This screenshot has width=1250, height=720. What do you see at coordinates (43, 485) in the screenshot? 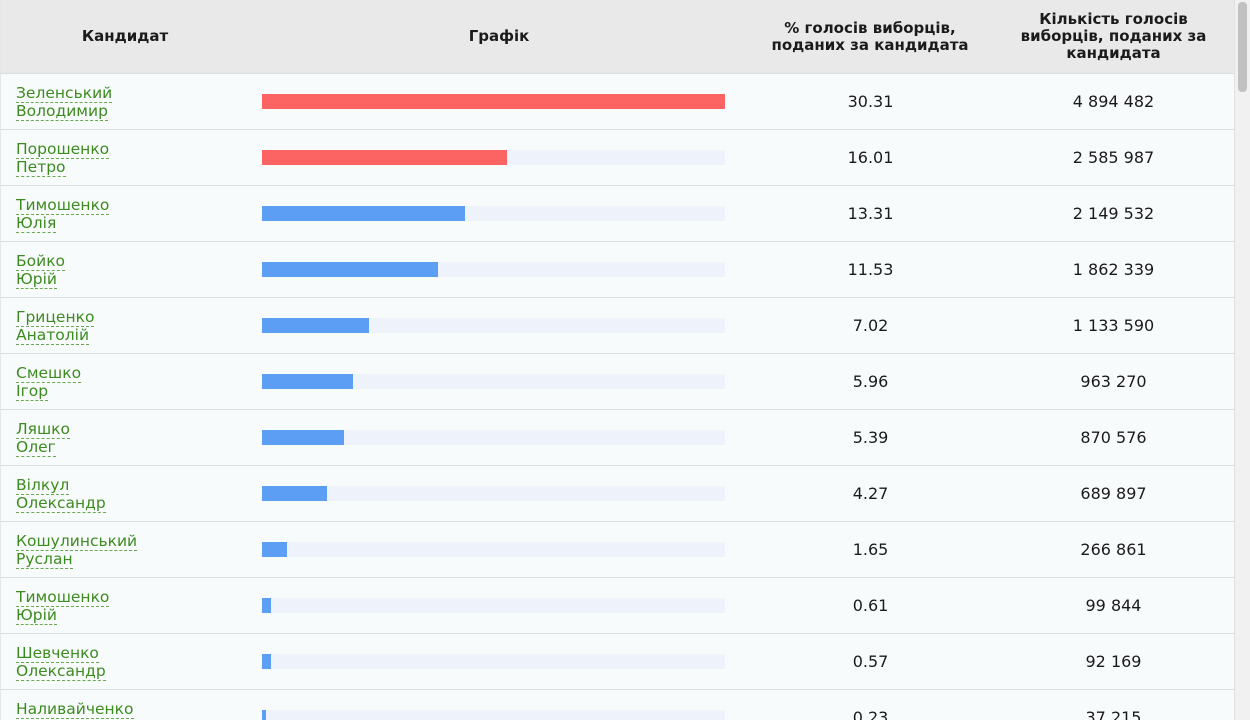
I see `candidate-surname: Вілкул` at bounding box center [43, 485].